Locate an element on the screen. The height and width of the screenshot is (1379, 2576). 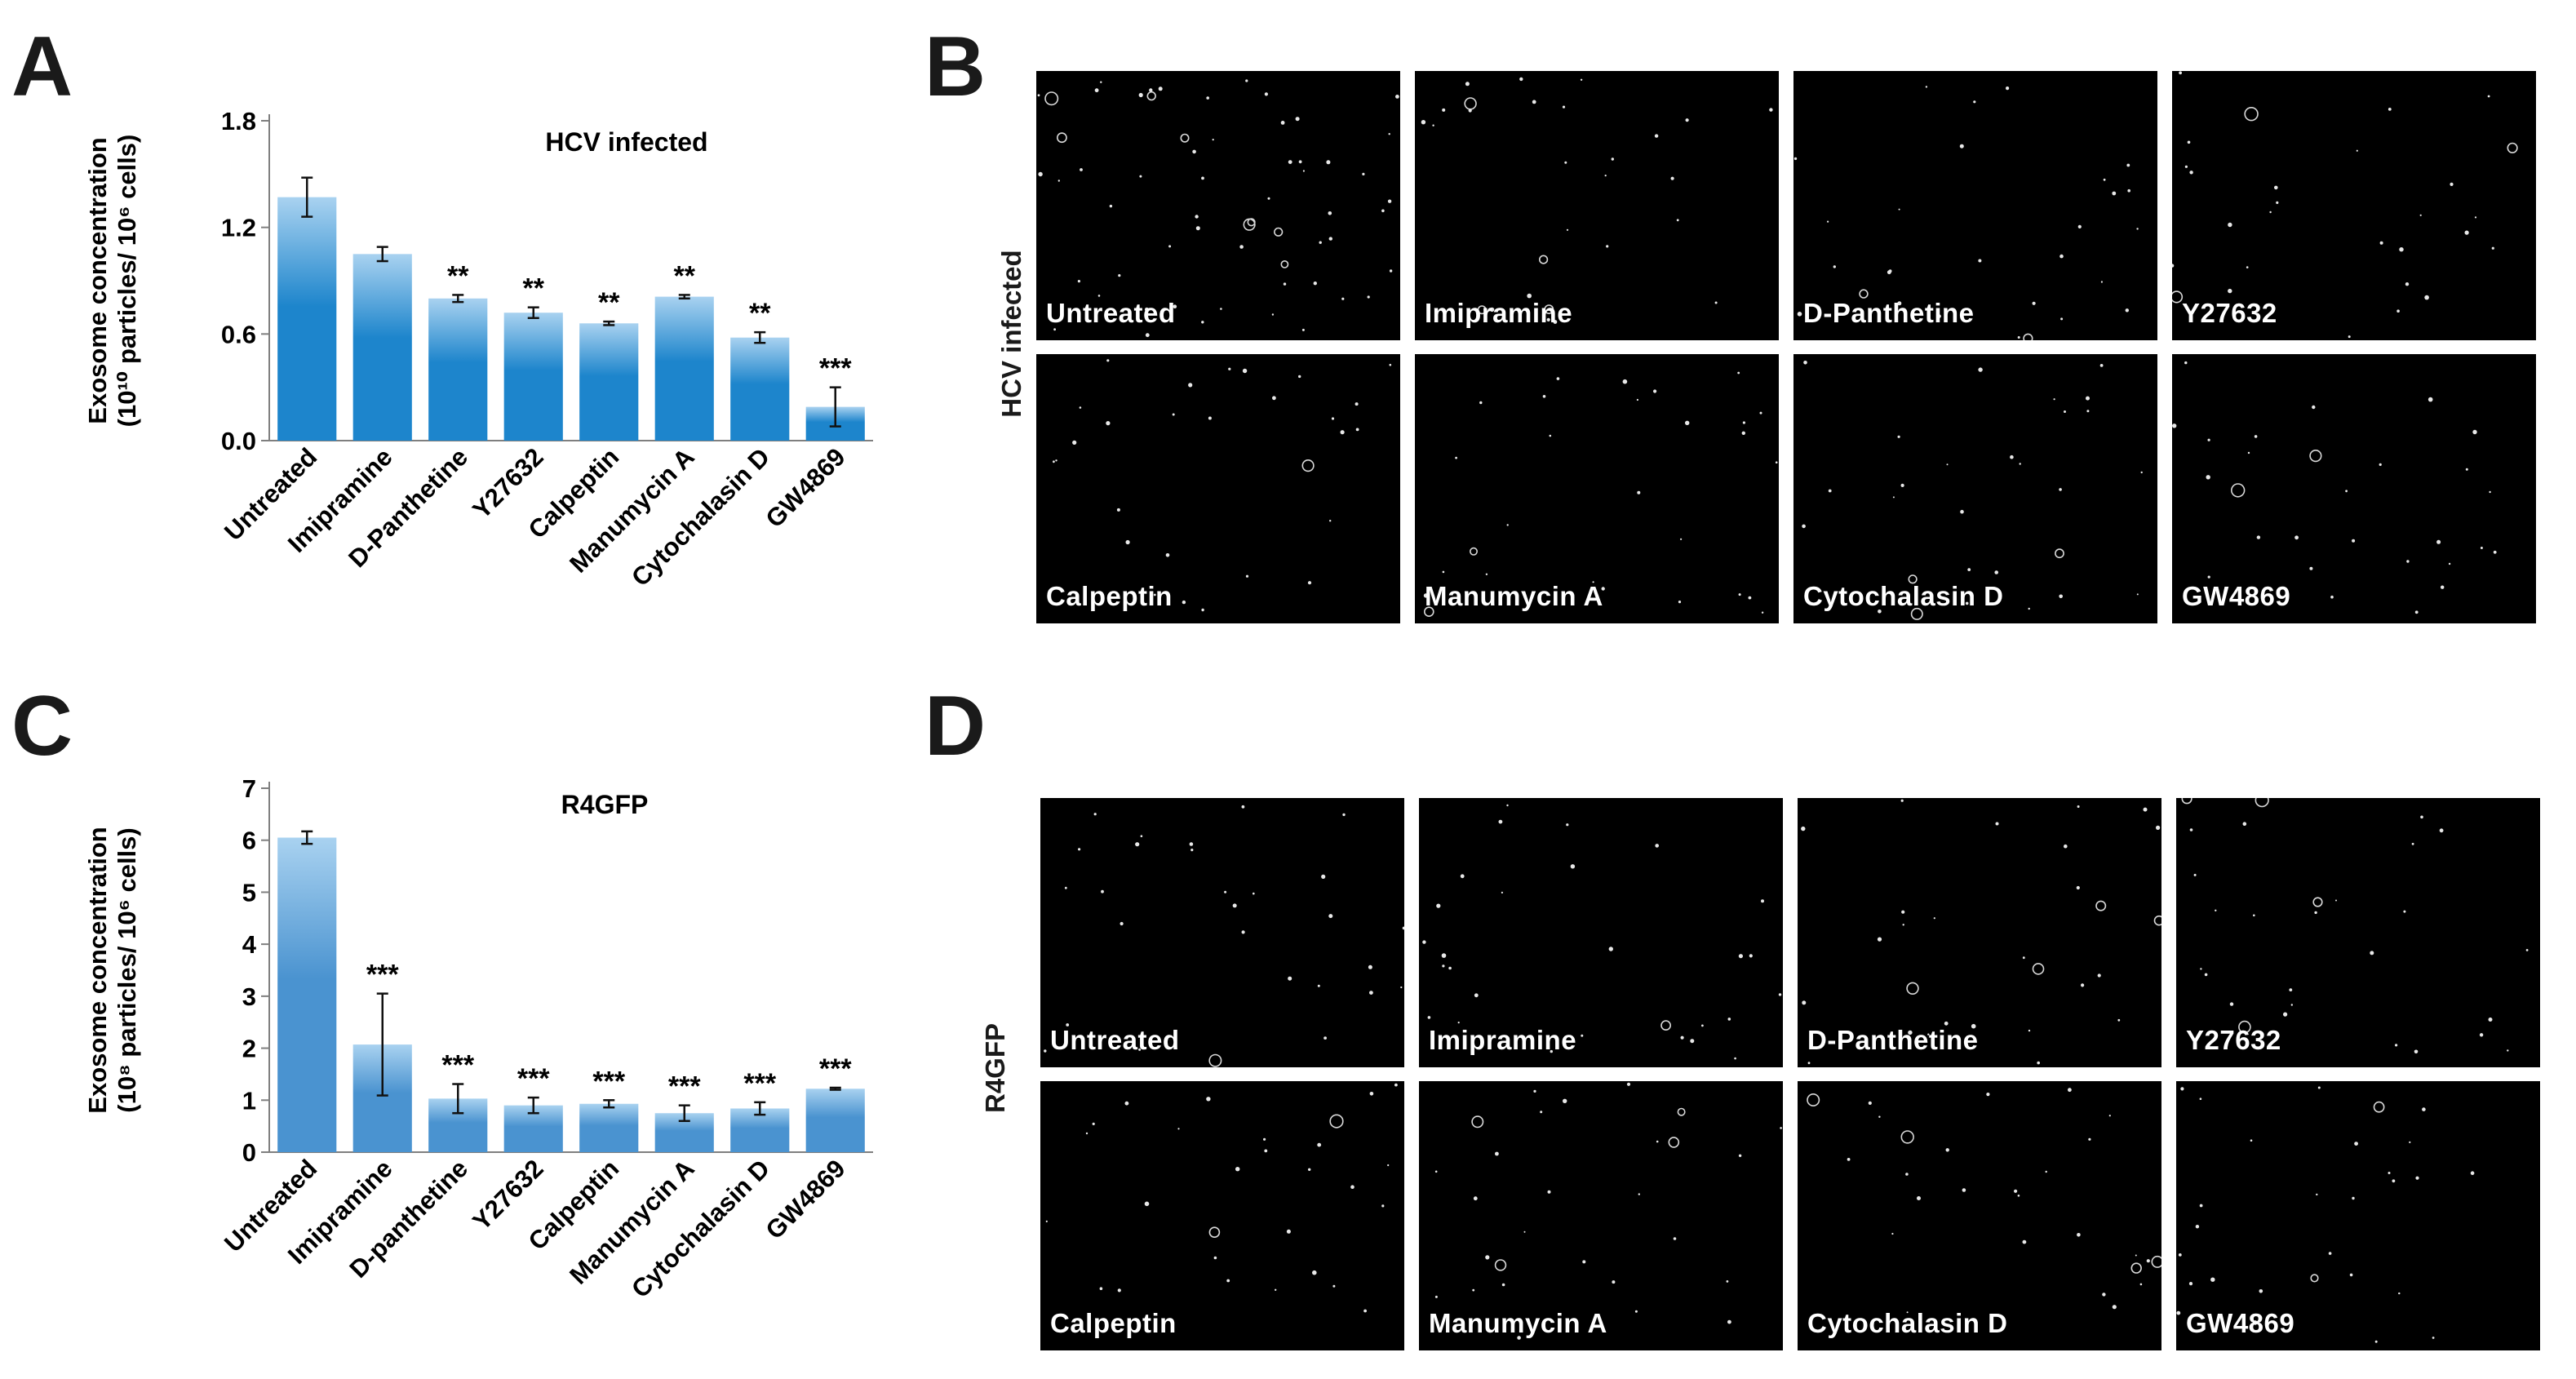
category-label: Cytochalasin D is located at coordinates (700, 1228).